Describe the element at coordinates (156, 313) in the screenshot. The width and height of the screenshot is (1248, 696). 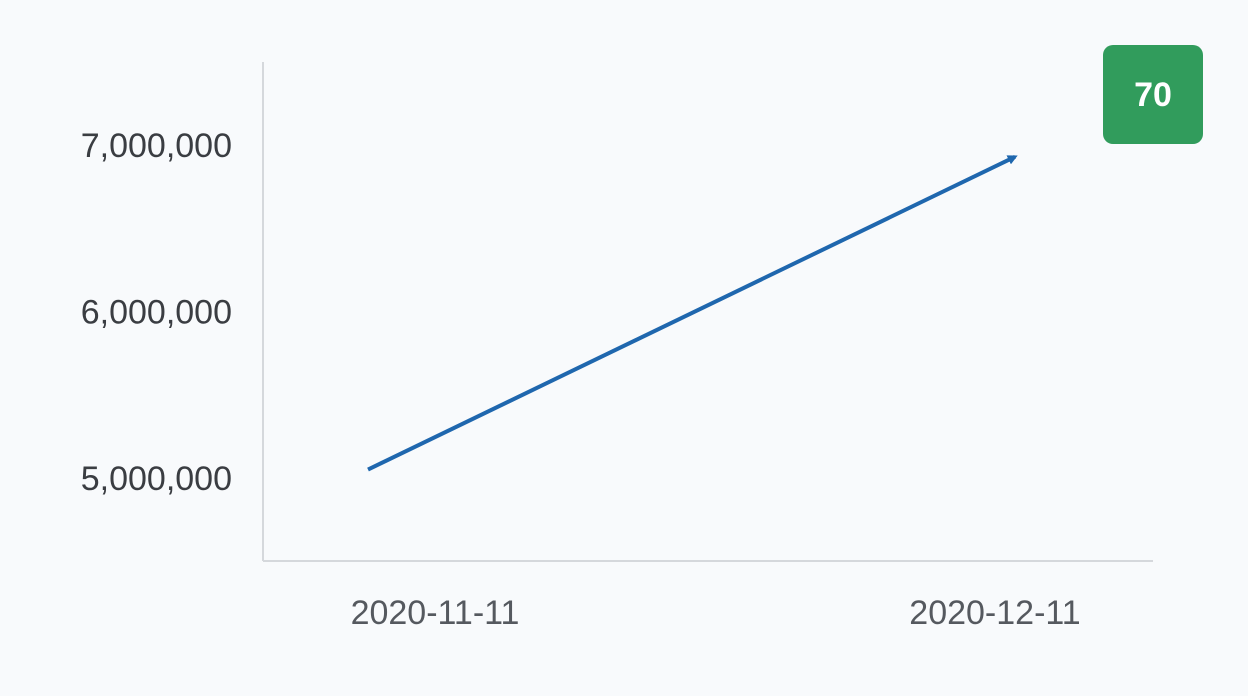
I see `y-tick-label: 6,000,000` at that location.